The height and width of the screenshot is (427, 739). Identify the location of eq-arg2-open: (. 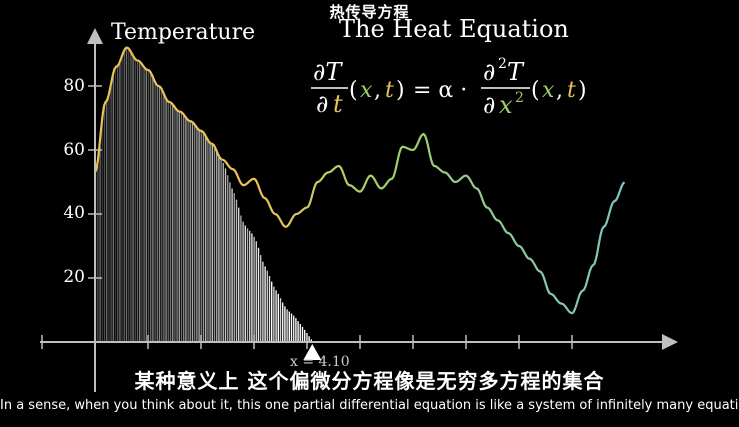
(535, 90).